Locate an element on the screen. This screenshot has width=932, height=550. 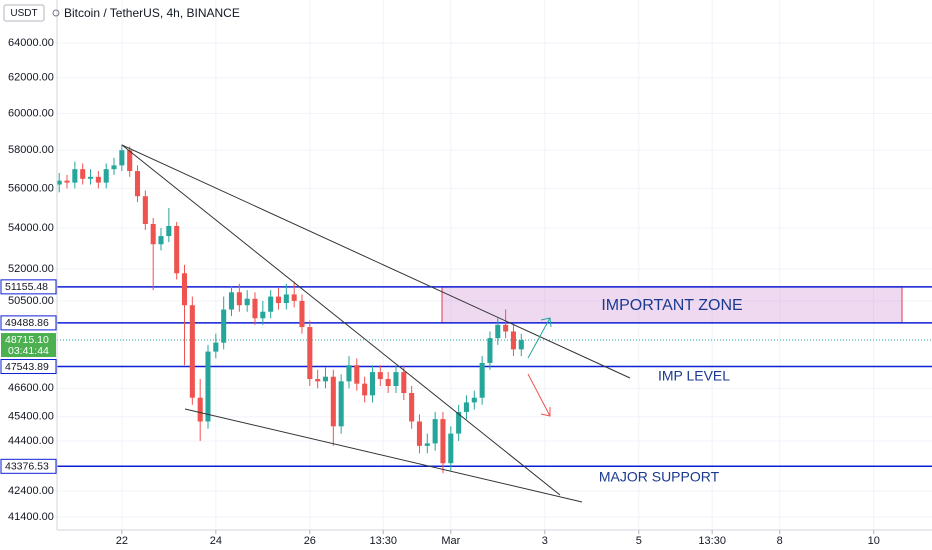
y-tick-label: 46600.00 is located at coordinates (31, 388).